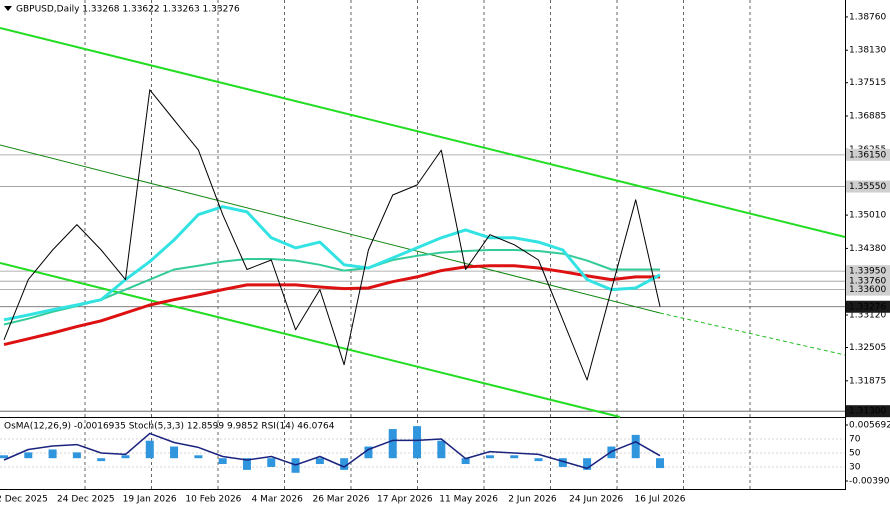 This screenshot has height=509, width=890. Describe the element at coordinates (867, 216) in the screenshot. I see `y-tick-label: 1.35010` at that location.